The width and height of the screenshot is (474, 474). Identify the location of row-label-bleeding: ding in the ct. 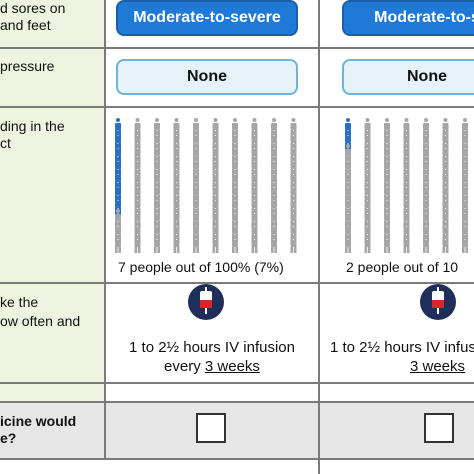
(53, 195).